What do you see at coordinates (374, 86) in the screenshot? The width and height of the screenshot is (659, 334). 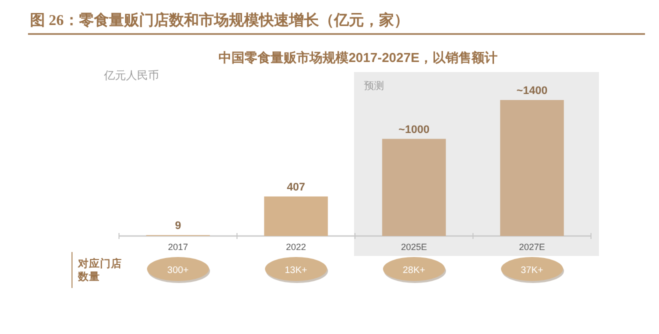 I see `band-label: 预测` at bounding box center [374, 86].